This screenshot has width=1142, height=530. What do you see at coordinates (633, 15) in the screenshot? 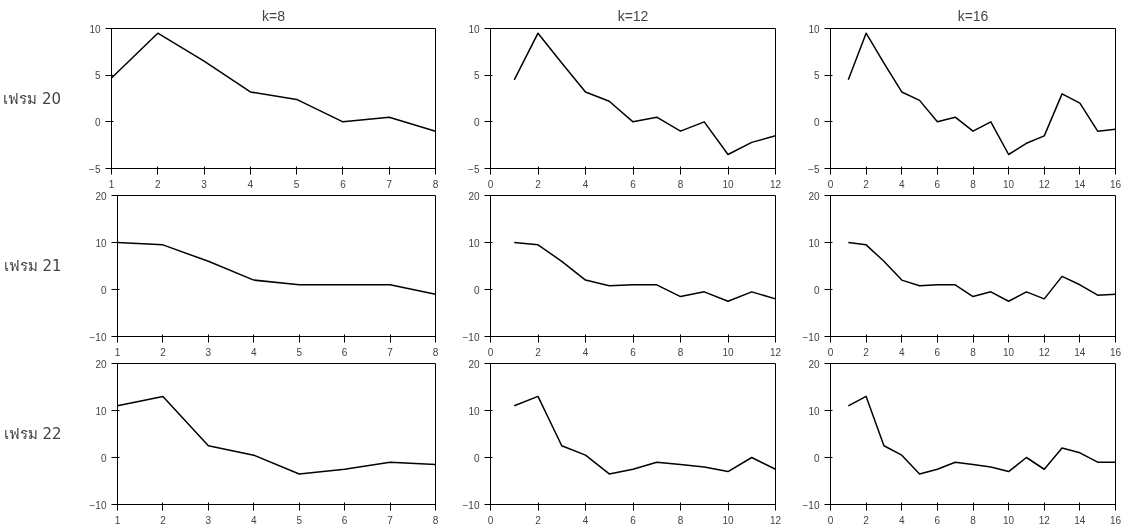
I see `chart-title: k=12` at bounding box center [633, 15].